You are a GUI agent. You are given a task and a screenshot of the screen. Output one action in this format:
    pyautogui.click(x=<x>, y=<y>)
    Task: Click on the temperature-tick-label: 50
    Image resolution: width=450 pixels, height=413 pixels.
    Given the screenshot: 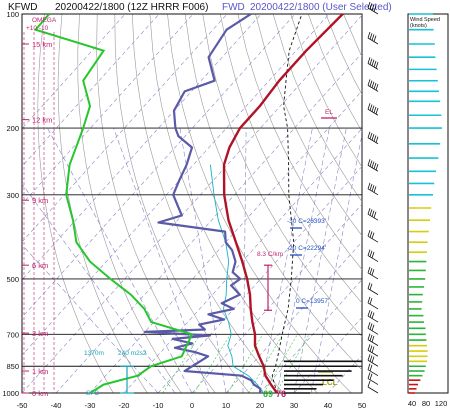 What is the action you would take?
    pyautogui.click(x=362, y=405)
    